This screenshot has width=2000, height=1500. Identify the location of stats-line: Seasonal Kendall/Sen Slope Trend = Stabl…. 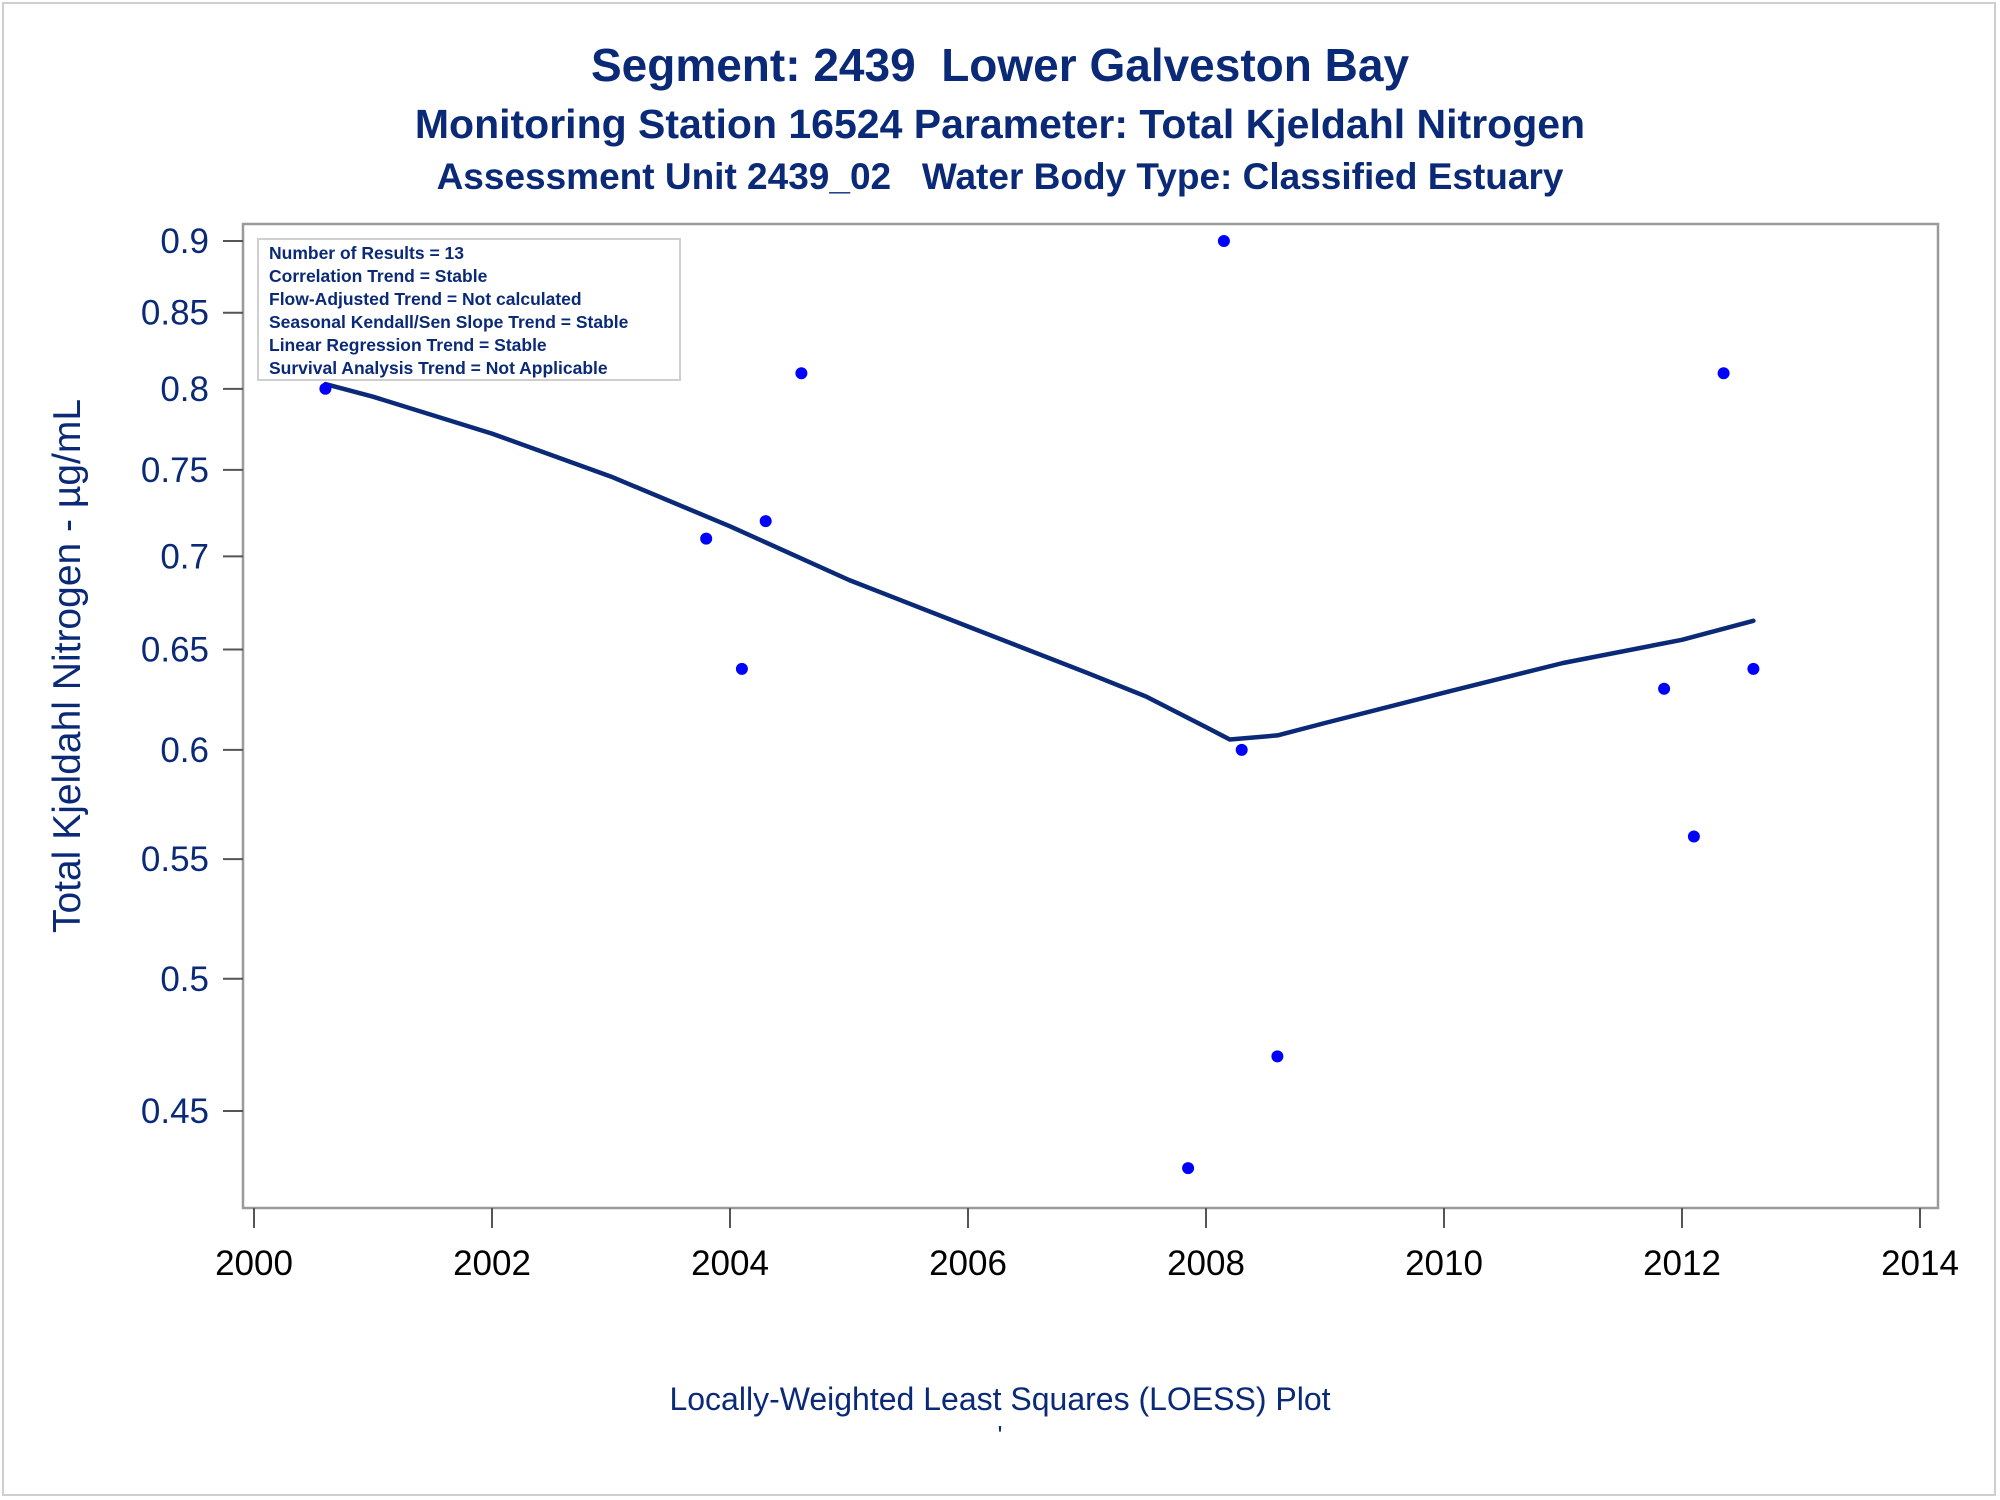
(449, 322).